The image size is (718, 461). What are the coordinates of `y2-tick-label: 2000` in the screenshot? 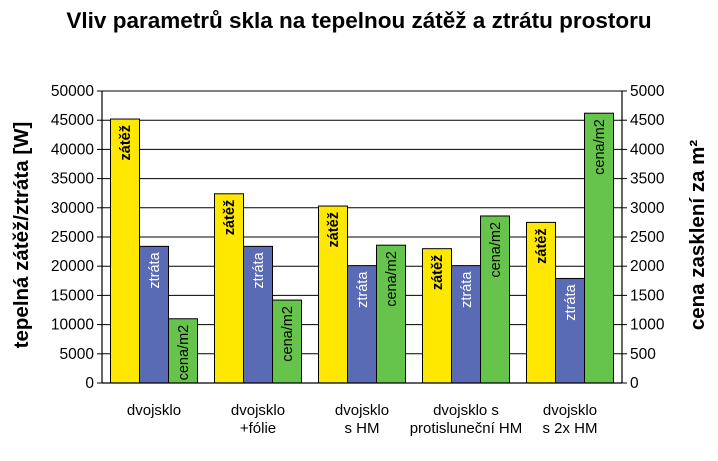 It's located at (647, 266).